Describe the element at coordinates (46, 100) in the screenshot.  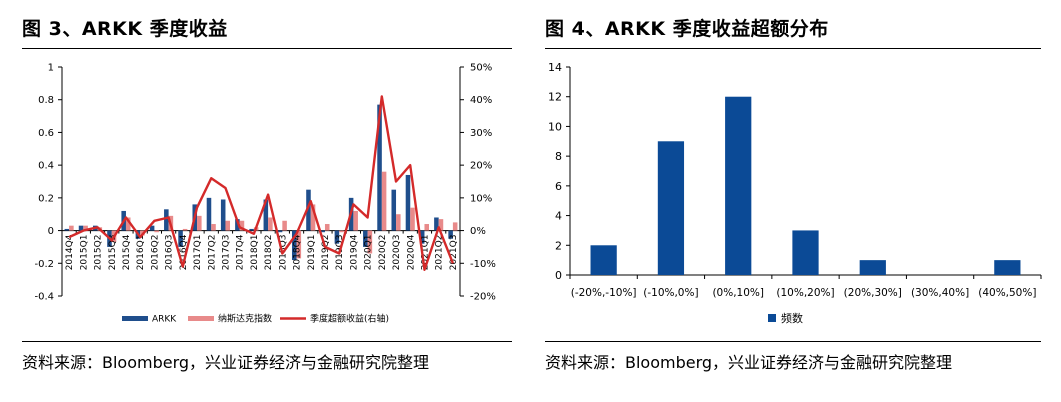
I see `left-axis-tick-label: 0.8` at that location.